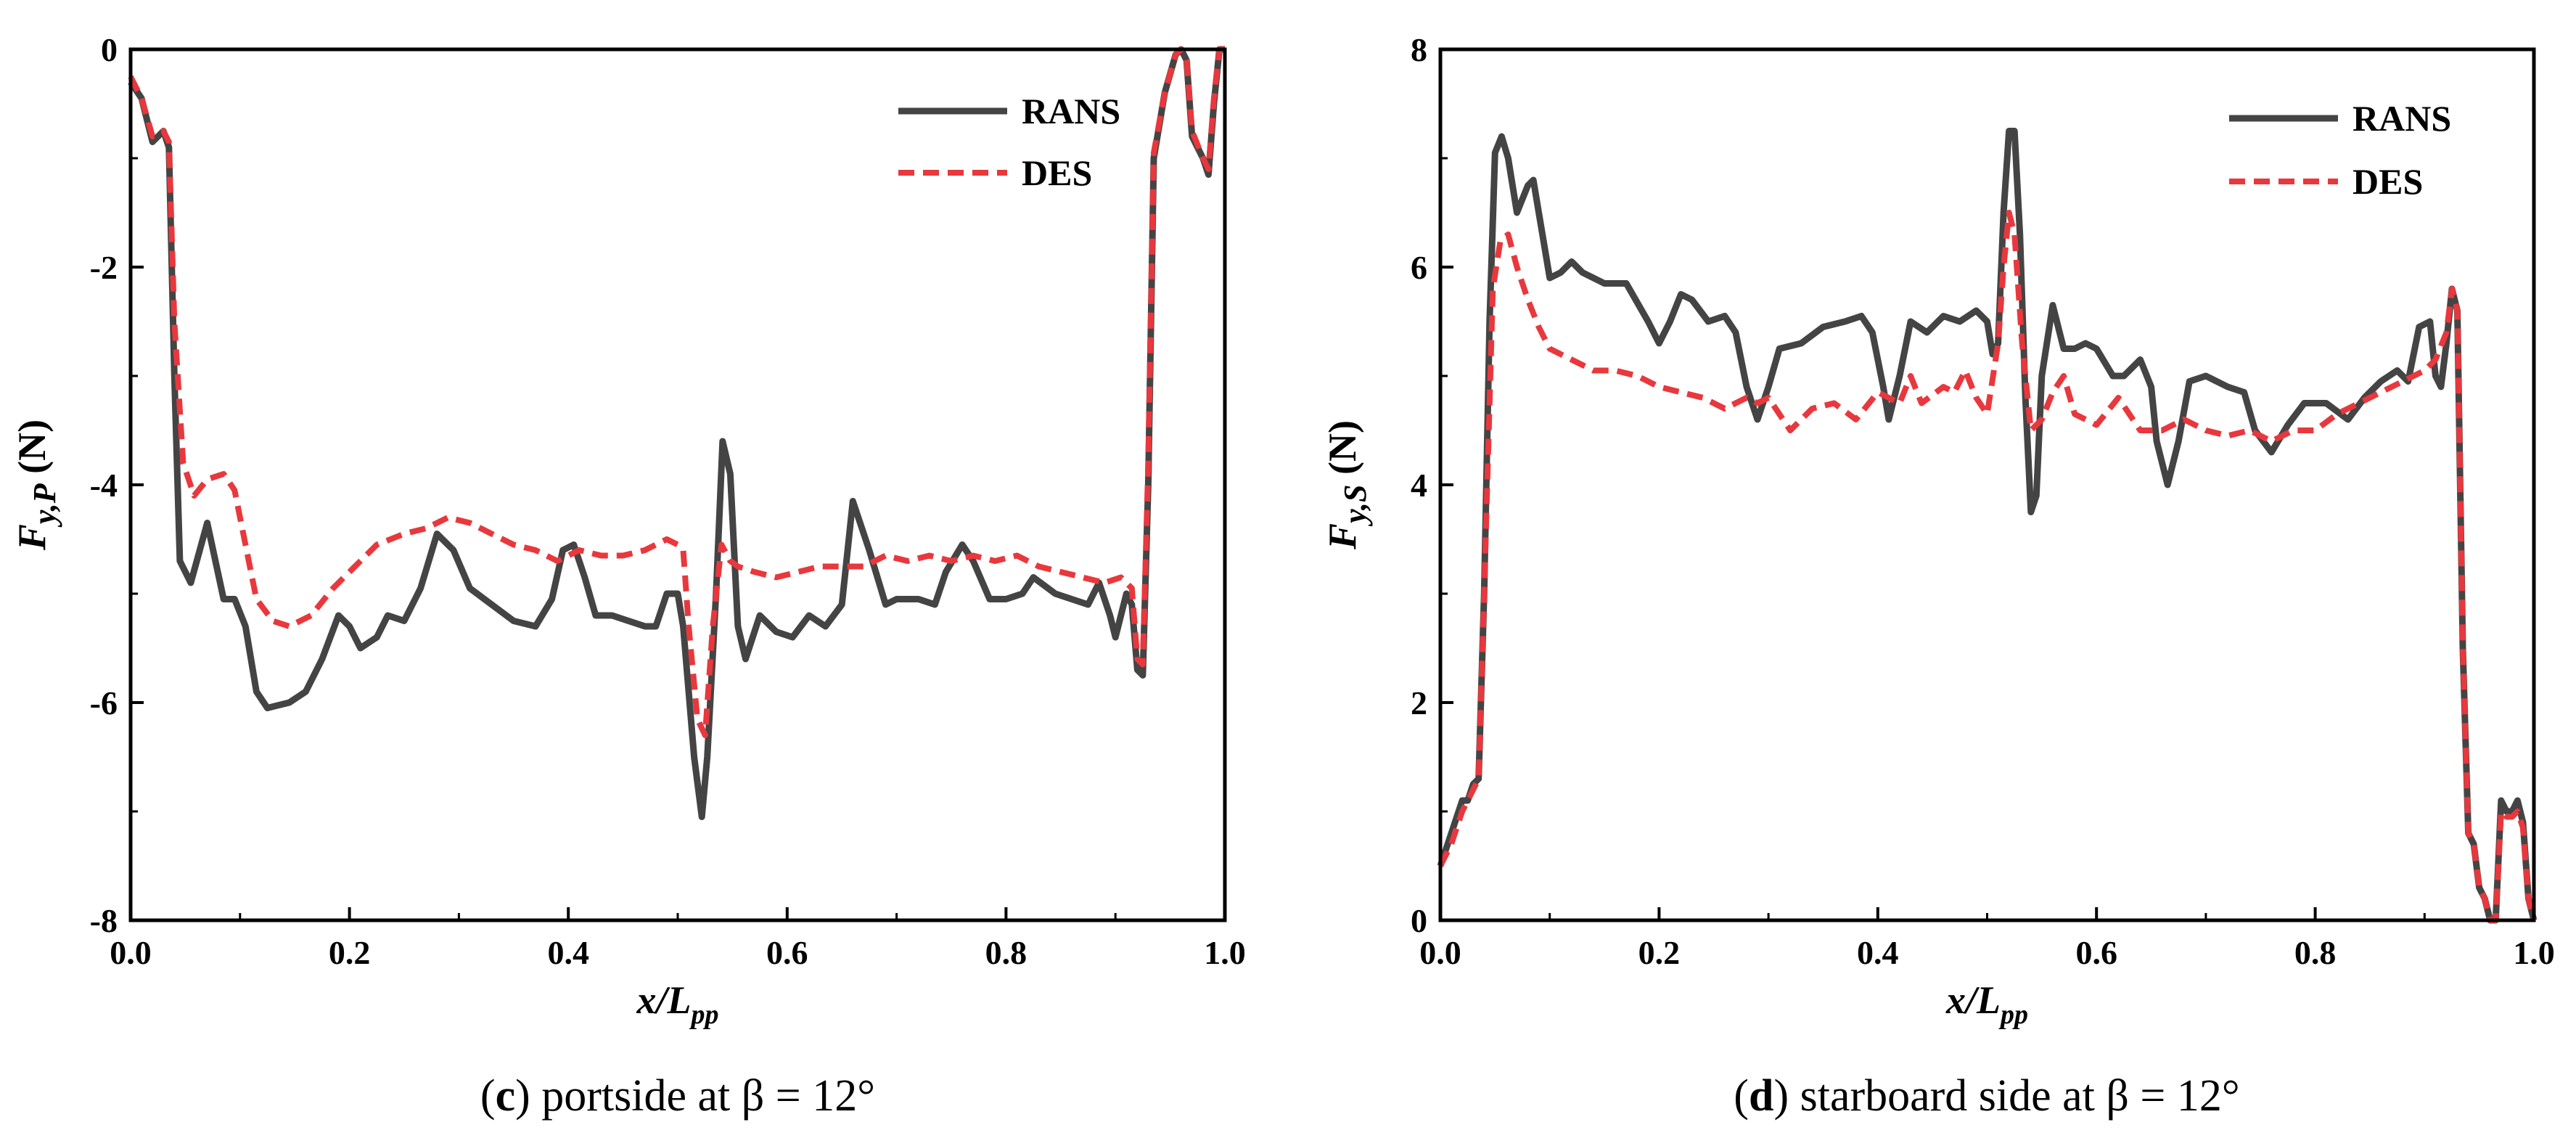 The image size is (2576, 1146). What do you see at coordinates (1347, 485) in the screenshot?
I see `y-axis-title: Fy,S (N)` at bounding box center [1347, 485].